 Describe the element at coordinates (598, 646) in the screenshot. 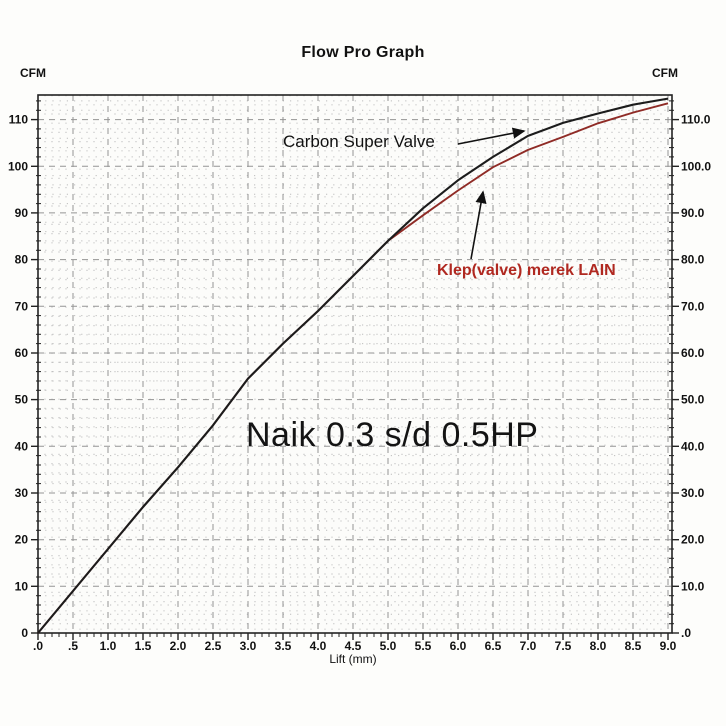

I see `svg-text: 8.0` at that location.